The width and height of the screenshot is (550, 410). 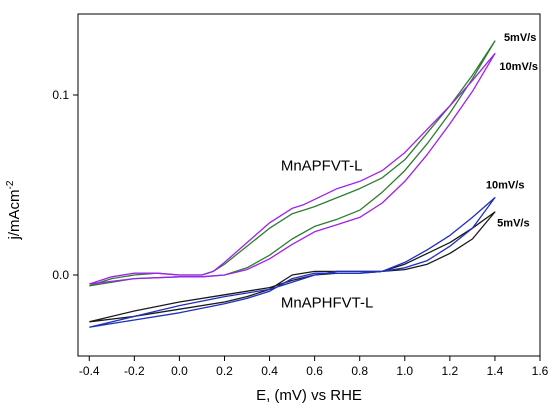 What do you see at coordinates (60, 275) in the screenshot?
I see `y-tick-label: 0.0` at bounding box center [60, 275].